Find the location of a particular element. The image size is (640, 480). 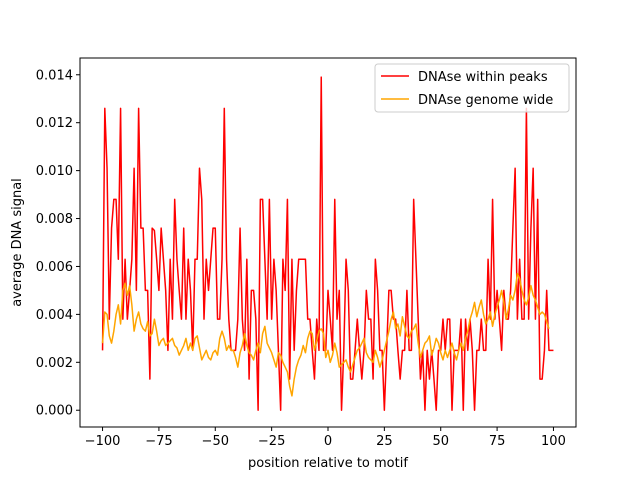

y-tick-label: 0.002 is located at coordinates (54, 363).